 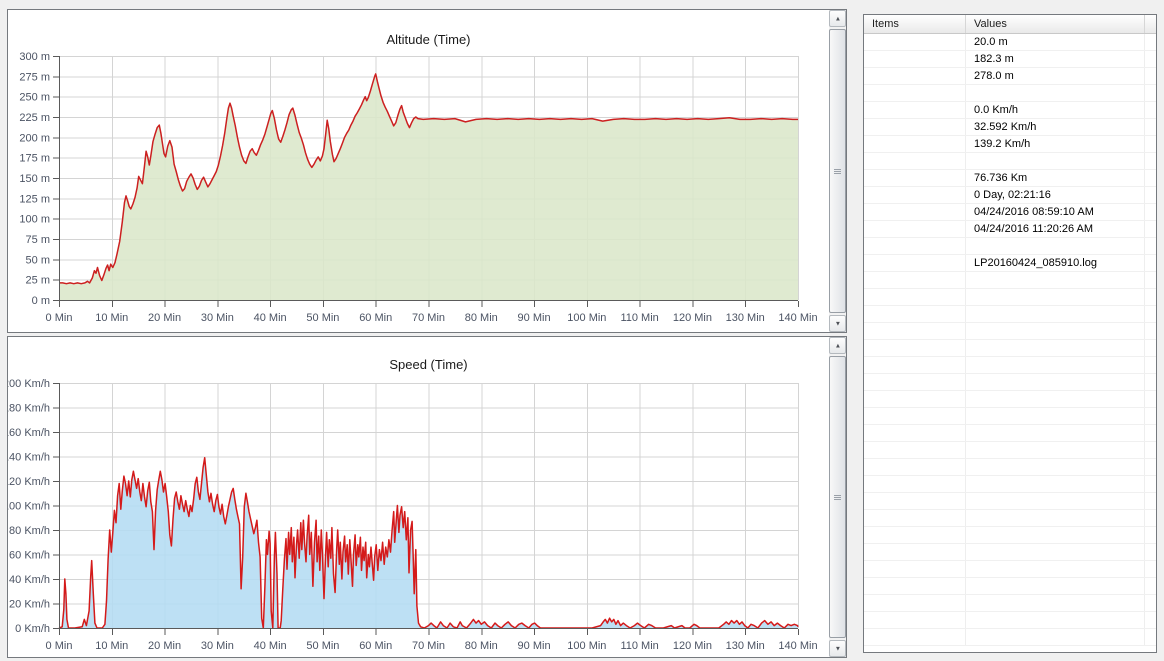 What do you see at coordinates (428, 39) in the screenshot?
I see `altitude-chart-title: Altitude (Time)` at bounding box center [428, 39].